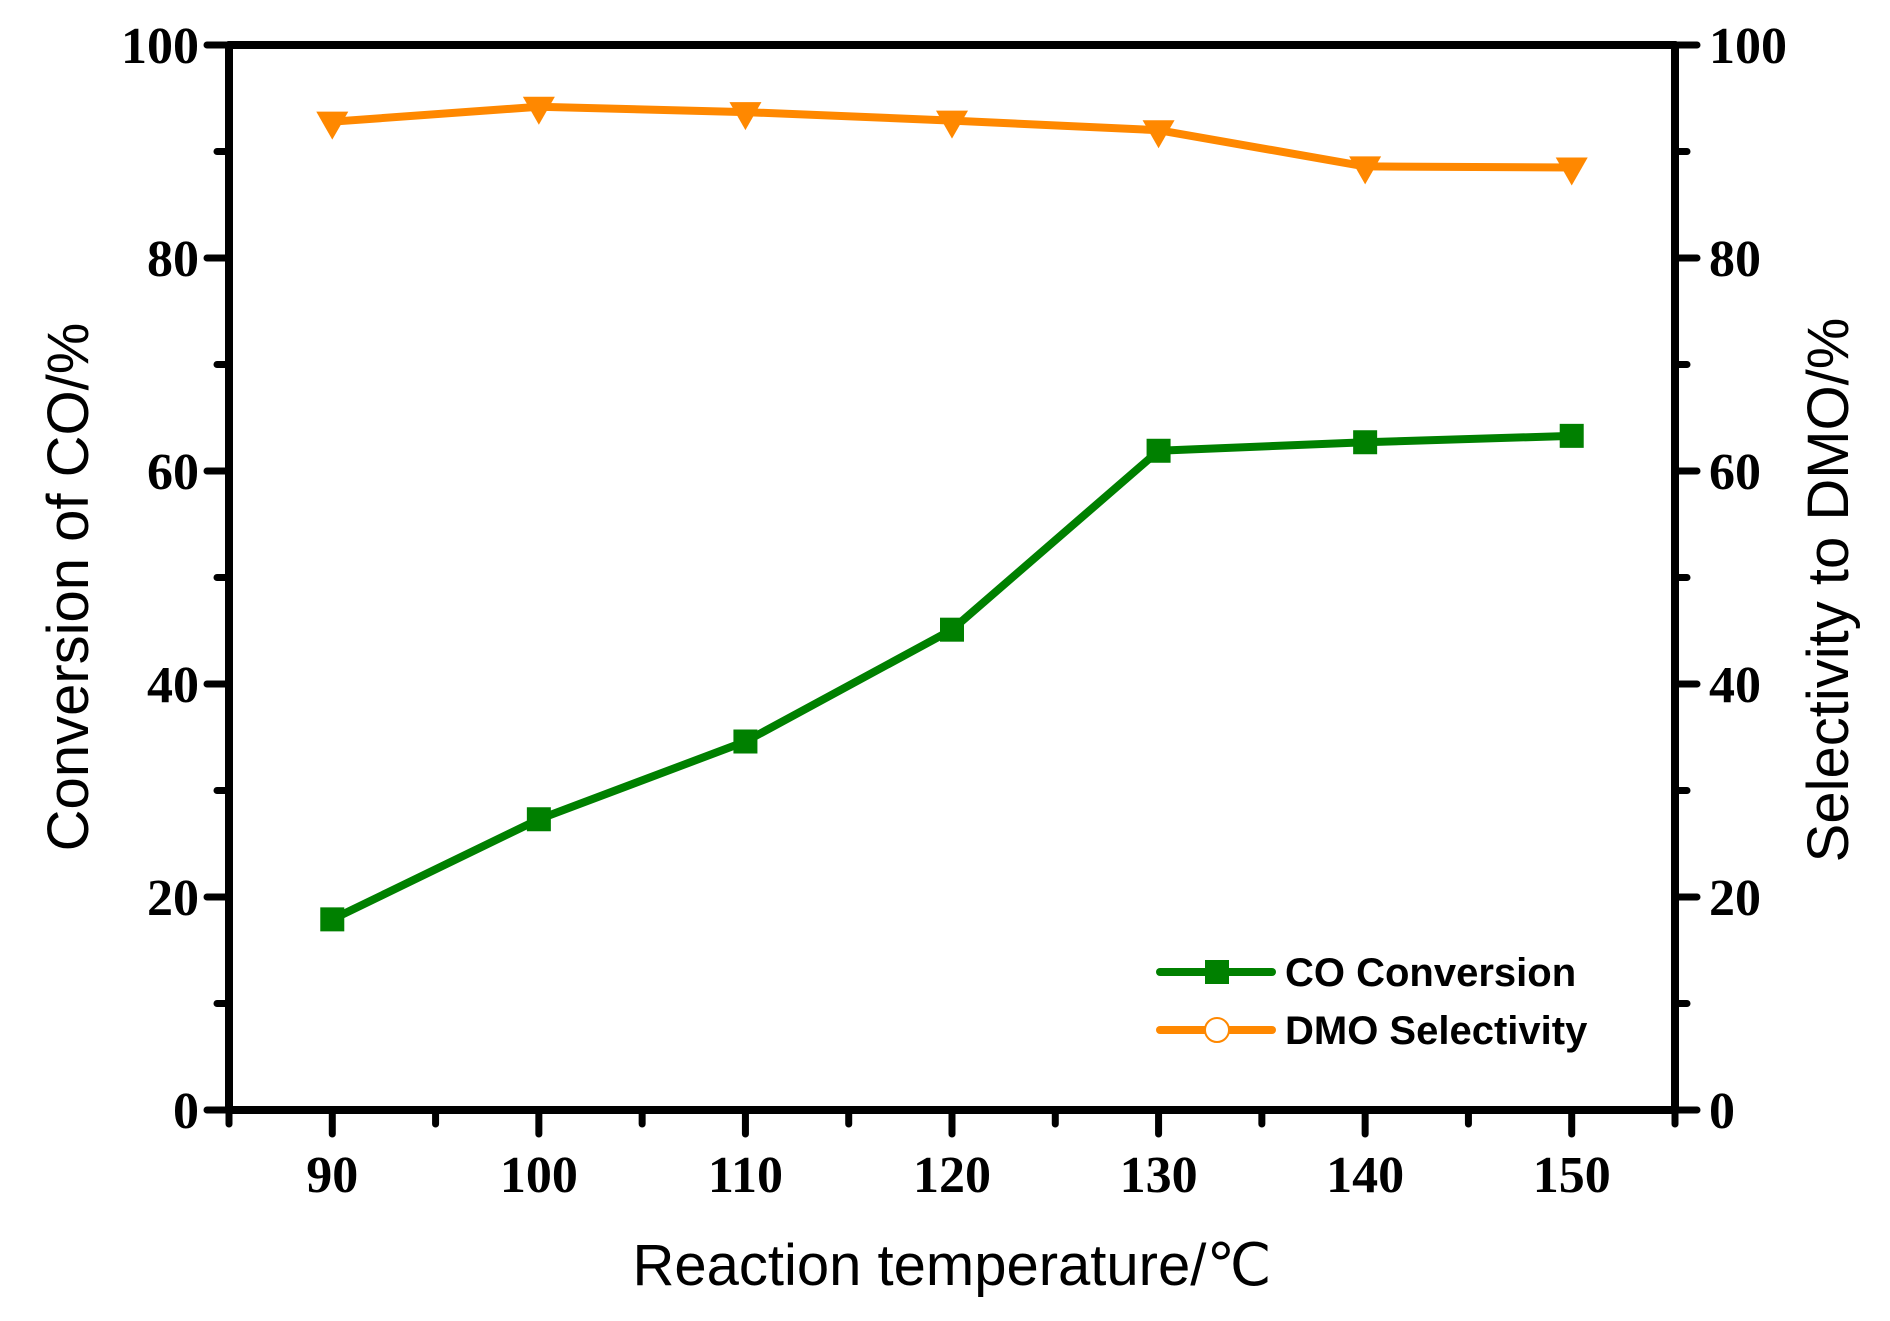  I want to click on x-tick-label: 150, so click(1572, 1175).